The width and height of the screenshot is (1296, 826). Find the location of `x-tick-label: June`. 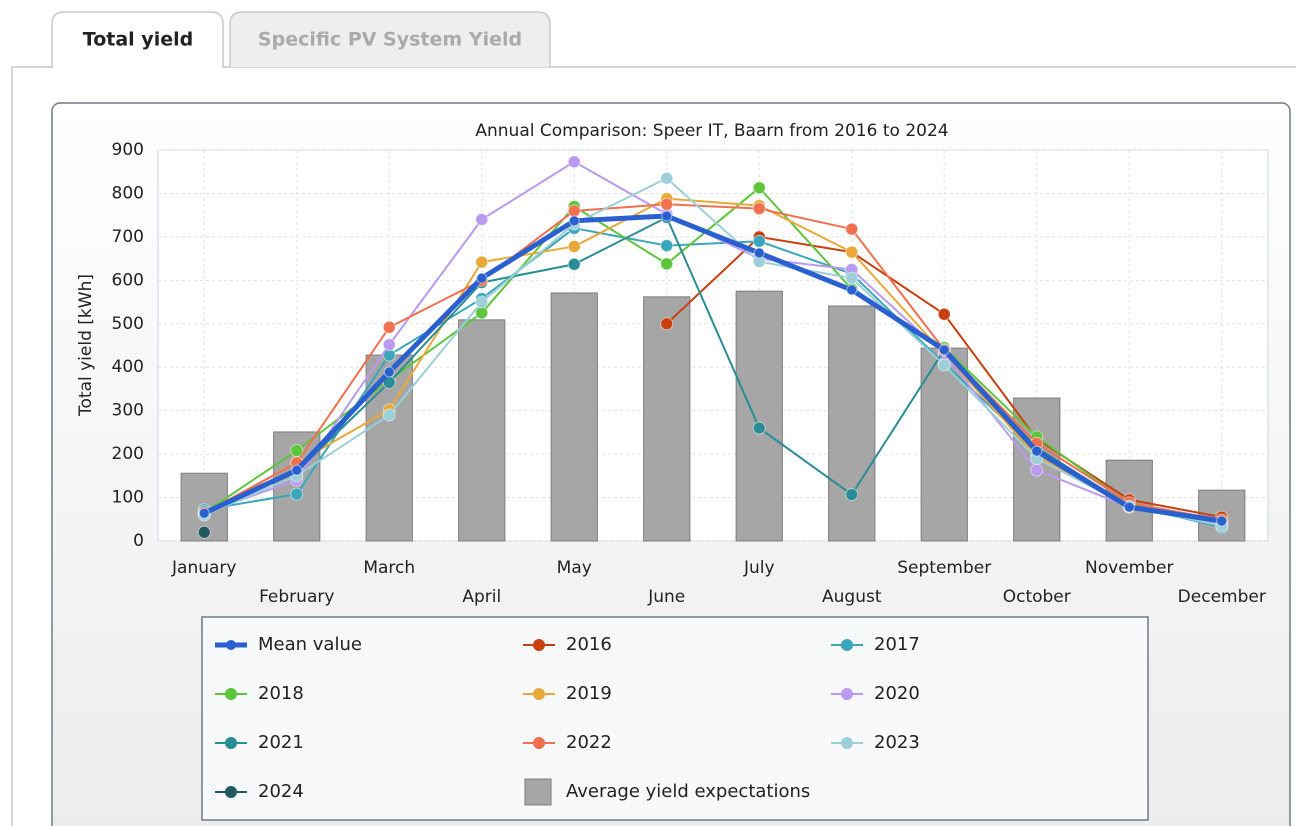

x-tick-label: June is located at coordinates (666, 597).